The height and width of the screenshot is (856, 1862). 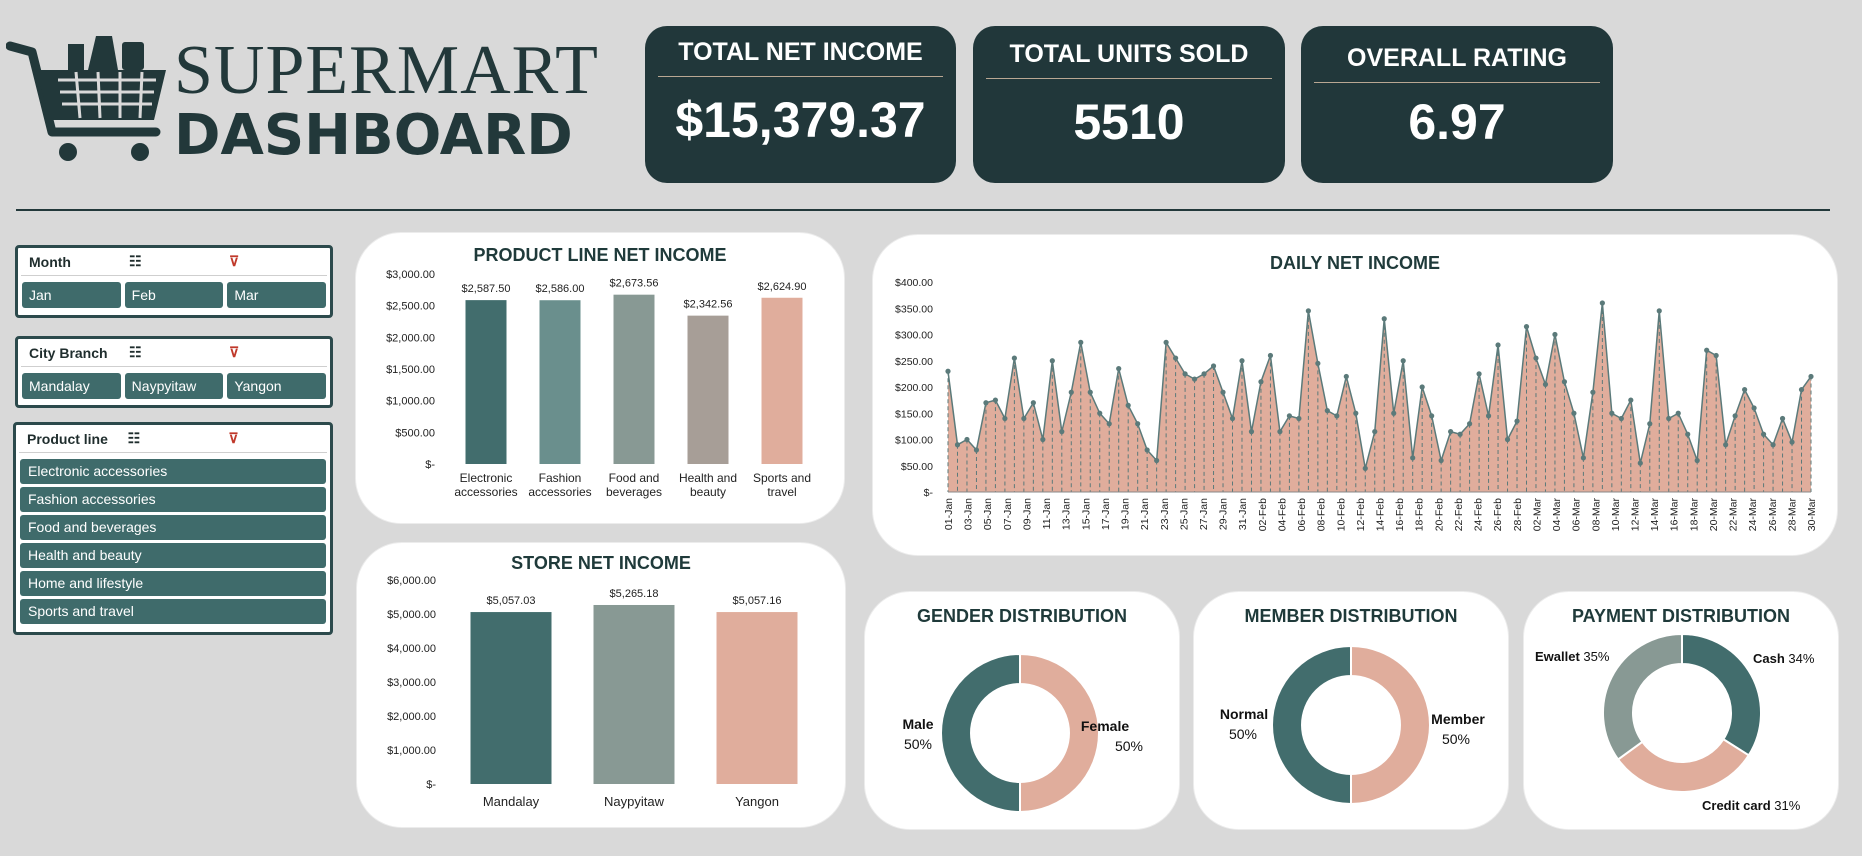 What do you see at coordinates (173, 527) in the screenshot?
I see `slicer-item-food-and-beverages: Food and beverages` at bounding box center [173, 527].